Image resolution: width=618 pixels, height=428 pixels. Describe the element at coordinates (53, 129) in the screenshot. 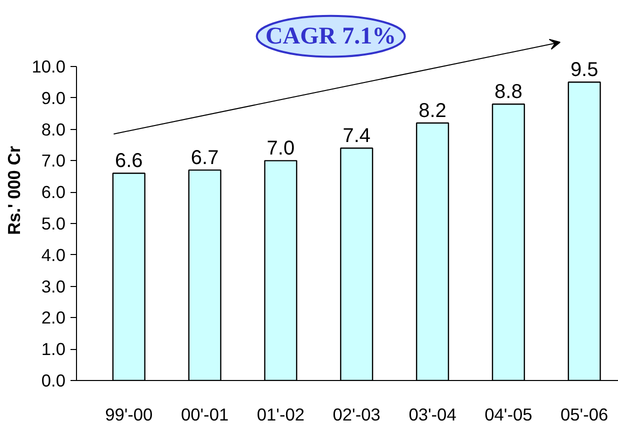

I see `y-tick-label: 8.0` at that location.